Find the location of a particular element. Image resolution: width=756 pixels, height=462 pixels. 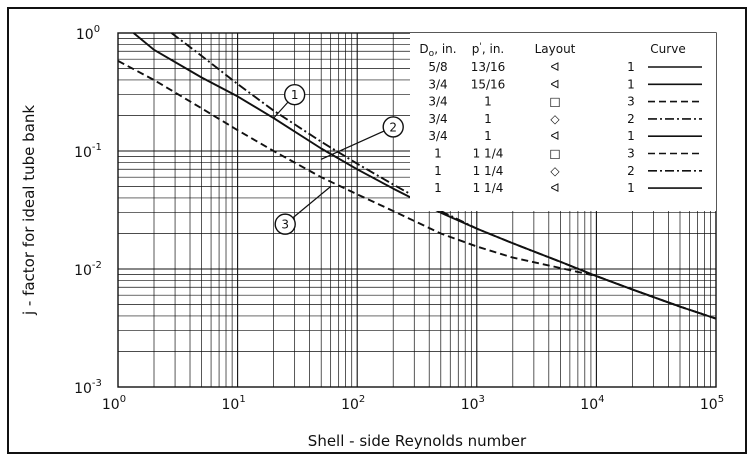

legend-header-pitch-mark: ' is located at coordinates (480, 47).